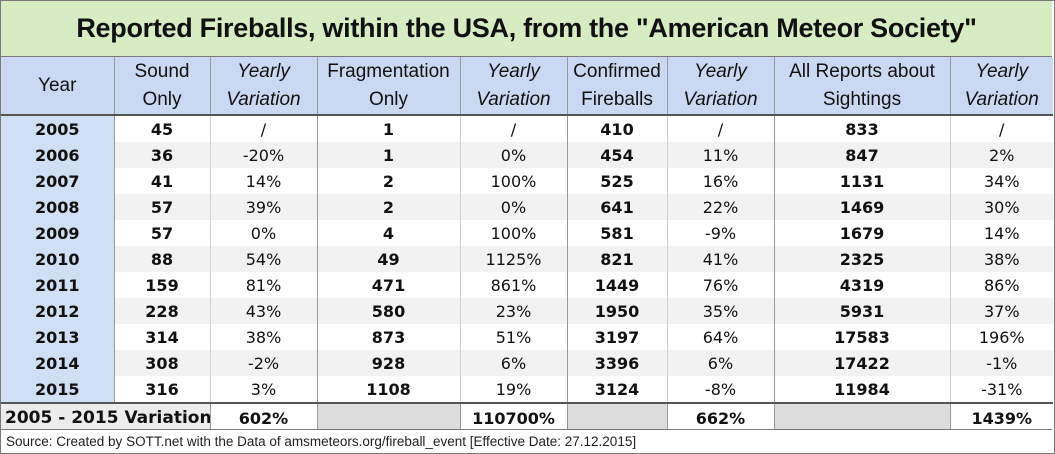  What do you see at coordinates (1001, 311) in the screenshot?
I see `cell-all-reports-variation: 37%` at bounding box center [1001, 311].